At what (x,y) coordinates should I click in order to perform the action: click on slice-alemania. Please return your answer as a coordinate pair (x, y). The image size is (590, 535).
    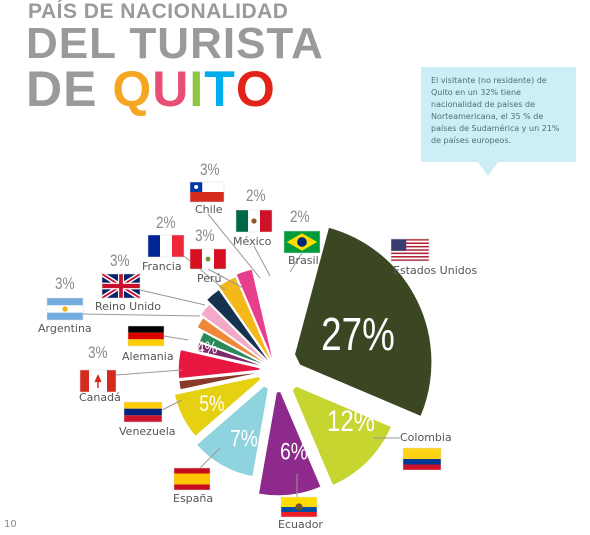
    Looking at the image, I should click on (219, 364).